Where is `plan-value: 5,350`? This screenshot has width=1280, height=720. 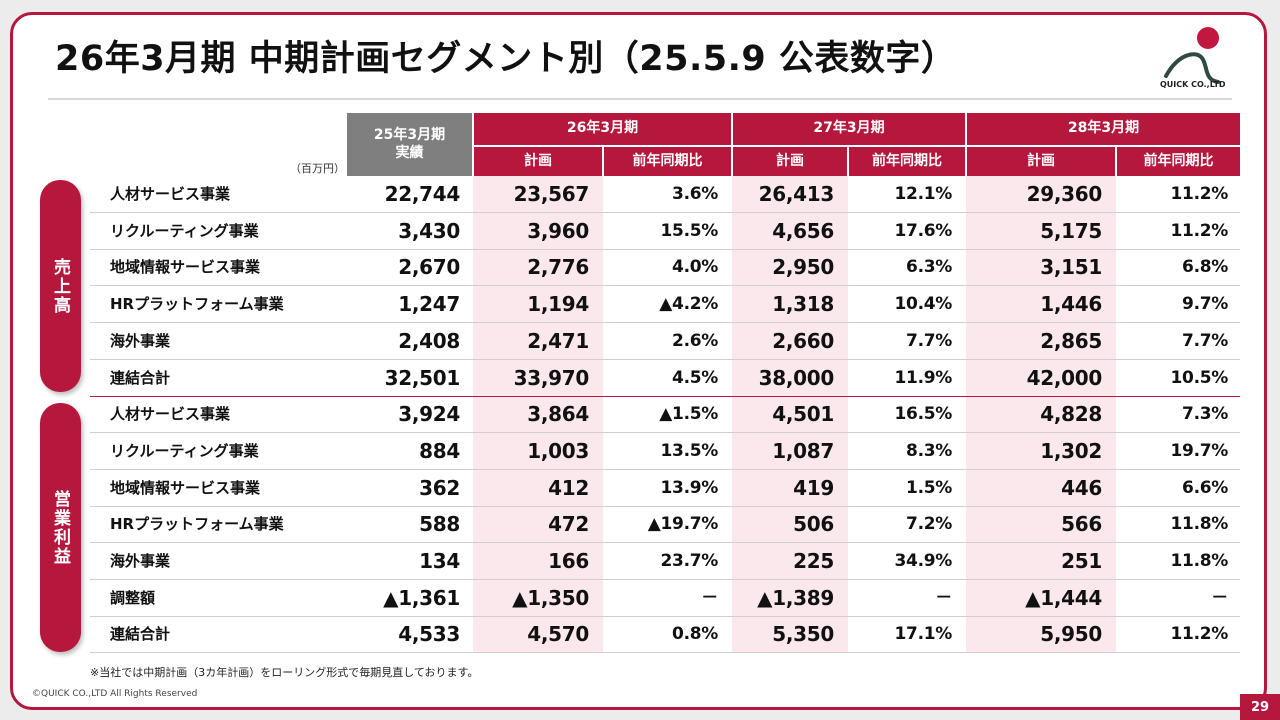 plan-value: 5,350 is located at coordinates (803, 634).